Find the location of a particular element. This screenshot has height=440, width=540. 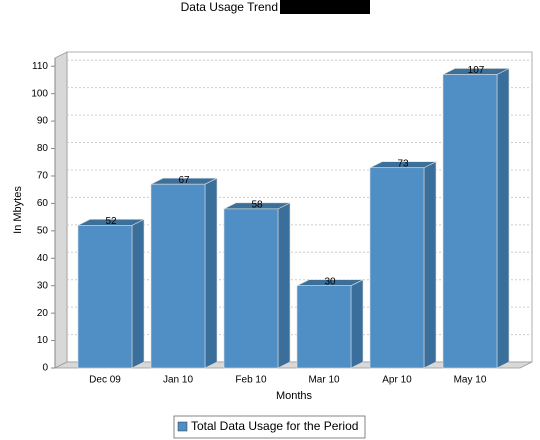

y-tick-label: 40 is located at coordinates (43, 258).